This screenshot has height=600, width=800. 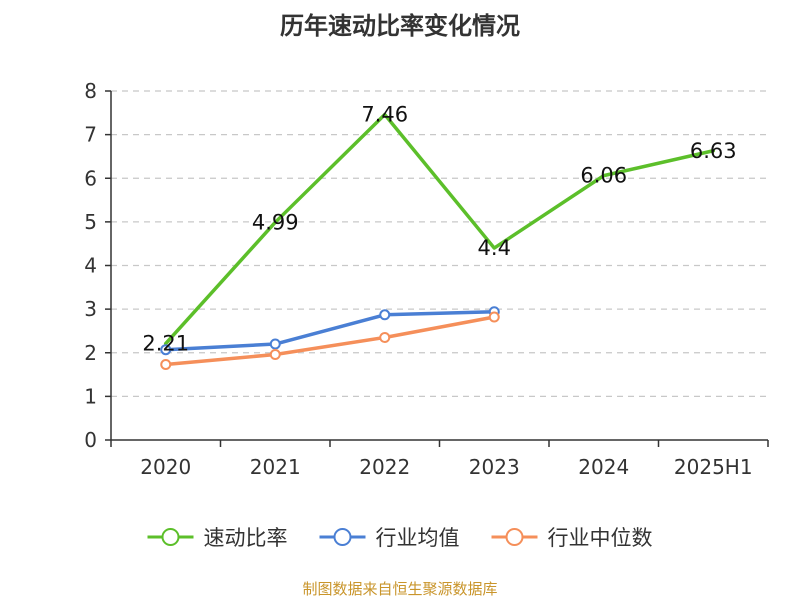 I want to click on x-tick-label: 2025H1, so click(x=713, y=467).